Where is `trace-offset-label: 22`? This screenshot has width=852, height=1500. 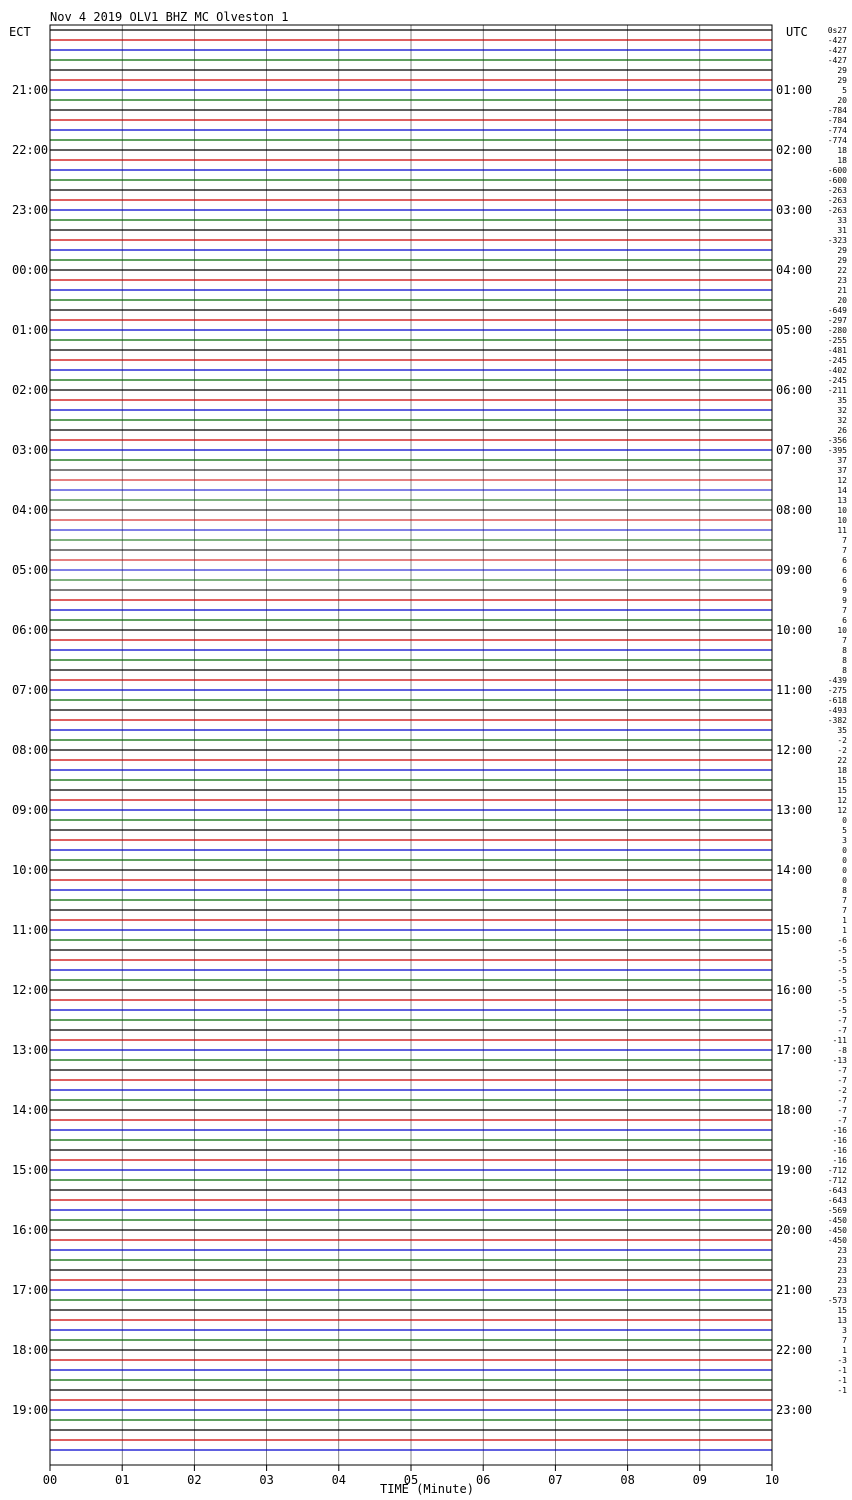 trace-offset-label: 22 is located at coordinates (842, 270).